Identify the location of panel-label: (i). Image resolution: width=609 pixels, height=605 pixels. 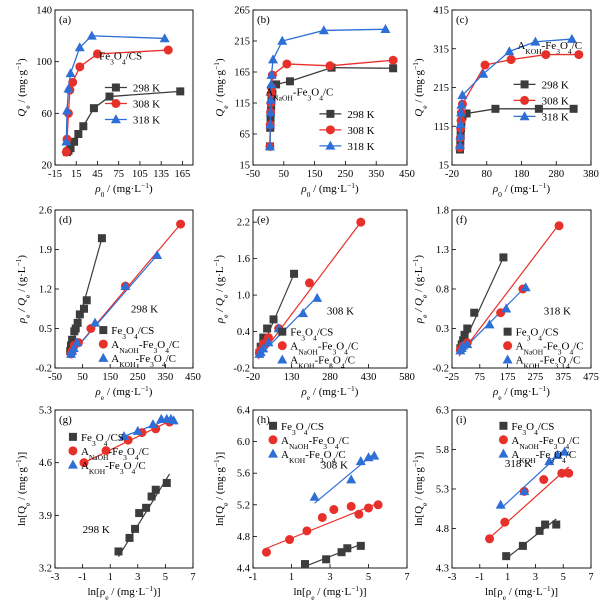
(461, 420).